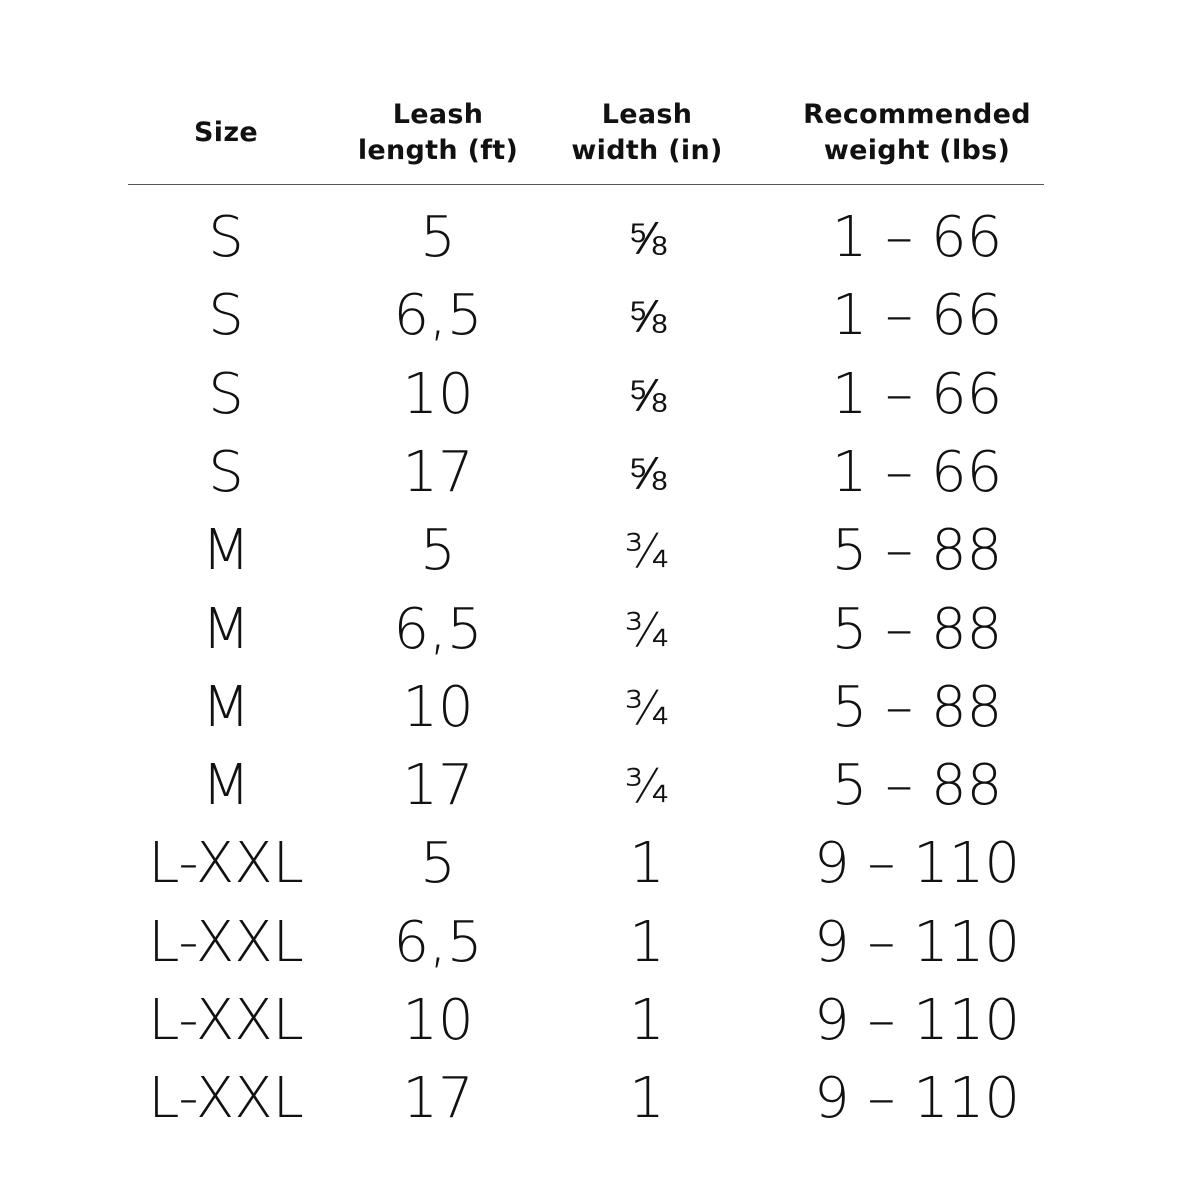  What do you see at coordinates (600, 473) in the screenshot?
I see `table-row: S 17 ⅝ 1 – 66` at bounding box center [600, 473].